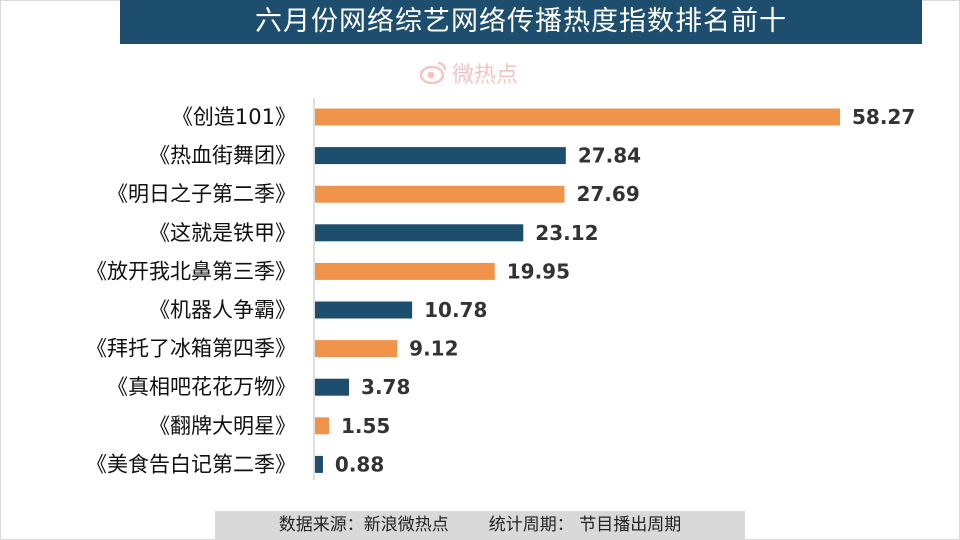  Describe the element at coordinates (222, 426) in the screenshot. I see `category-label: 《翻牌大明星》` at that location.